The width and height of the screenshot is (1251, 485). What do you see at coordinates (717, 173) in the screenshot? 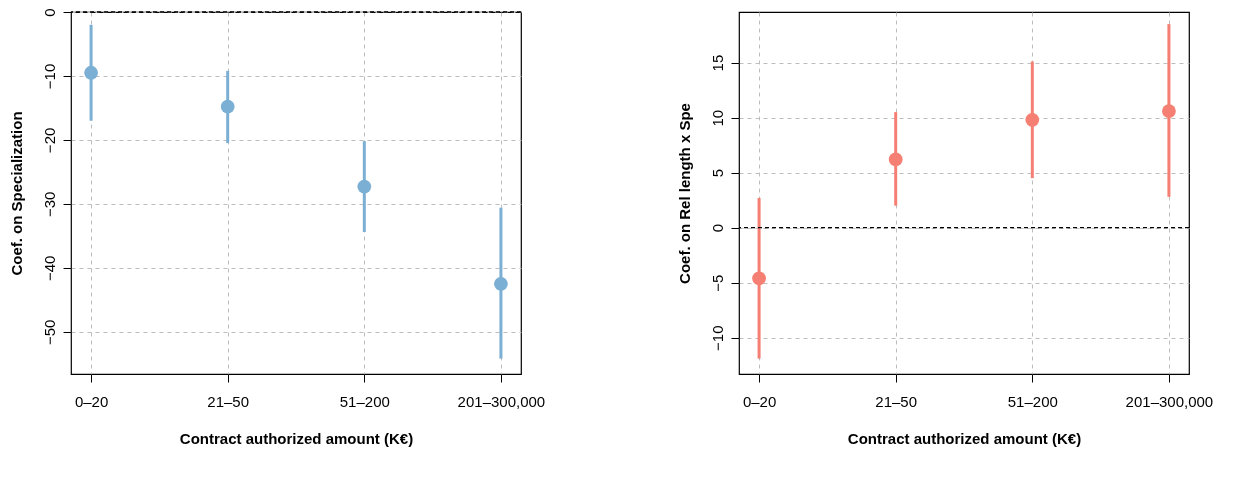
I see `y-tick-label: 5` at bounding box center [717, 173].